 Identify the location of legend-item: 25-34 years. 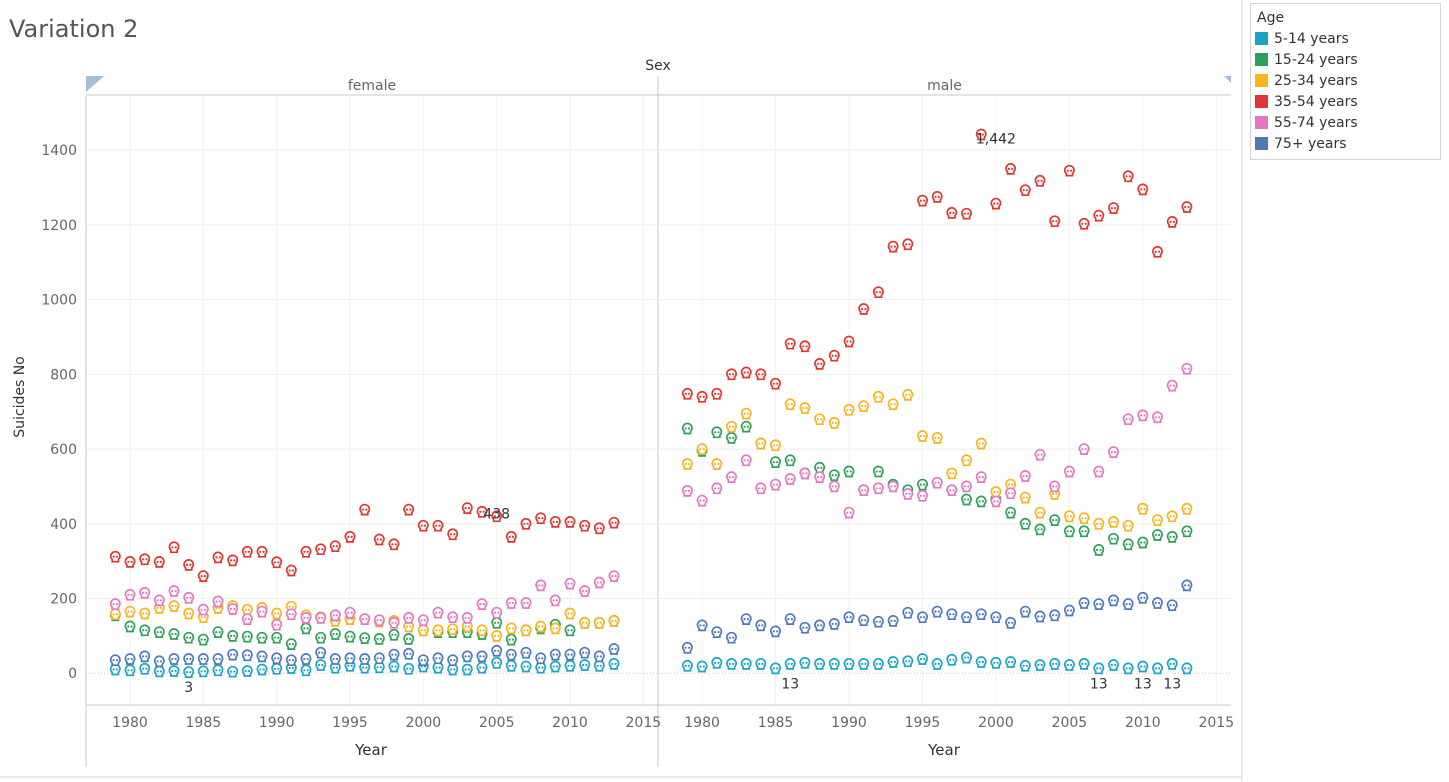
(1345, 80).